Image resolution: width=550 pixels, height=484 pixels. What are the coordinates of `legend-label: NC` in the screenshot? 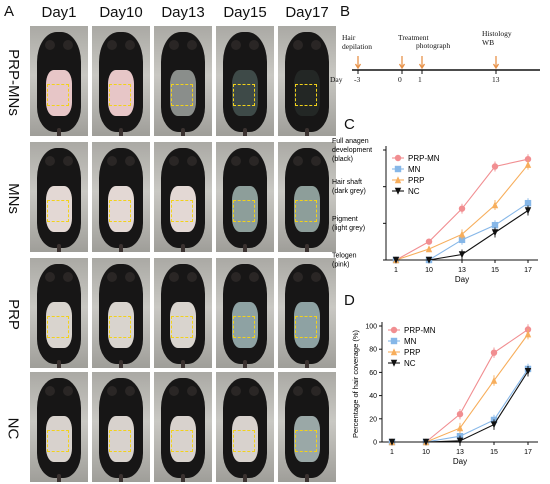 It's located at (410, 363).